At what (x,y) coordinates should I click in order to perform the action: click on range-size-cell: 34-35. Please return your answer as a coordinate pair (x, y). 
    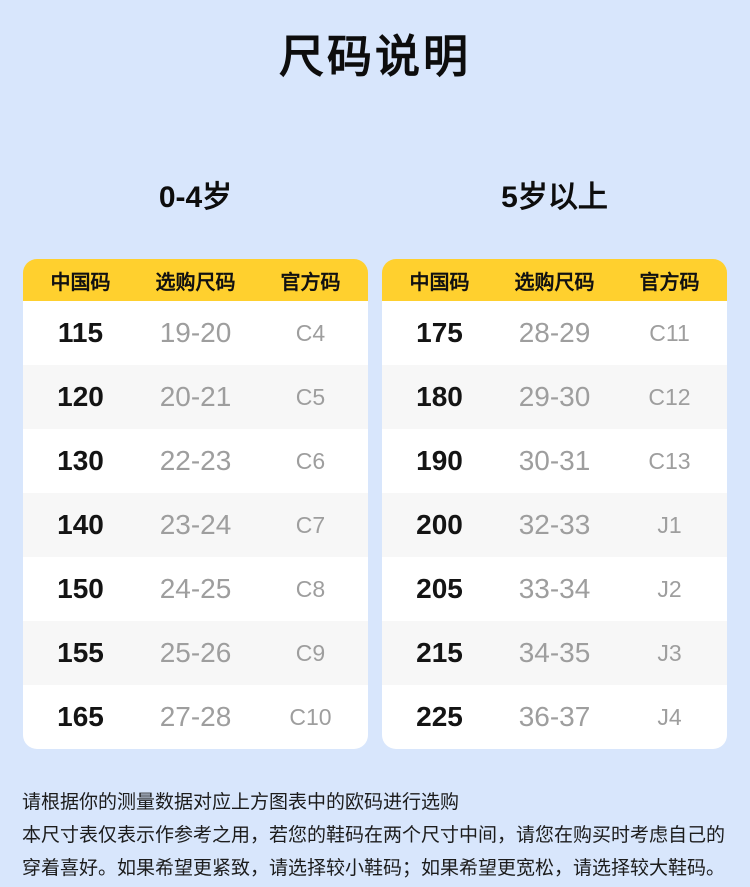
    Looking at the image, I should click on (554, 652).